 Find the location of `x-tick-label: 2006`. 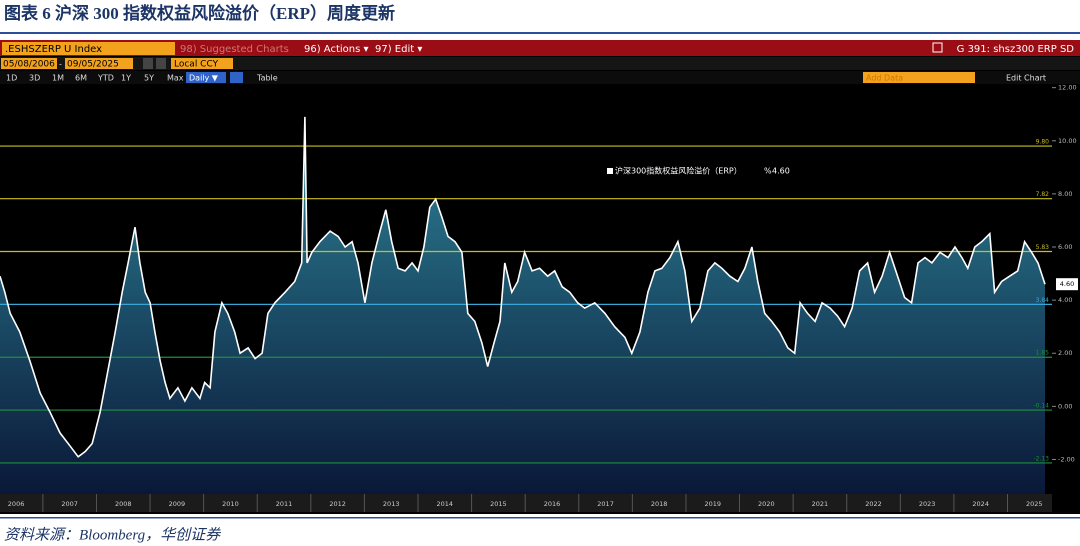

x-tick-label: 2006 is located at coordinates (16, 504).